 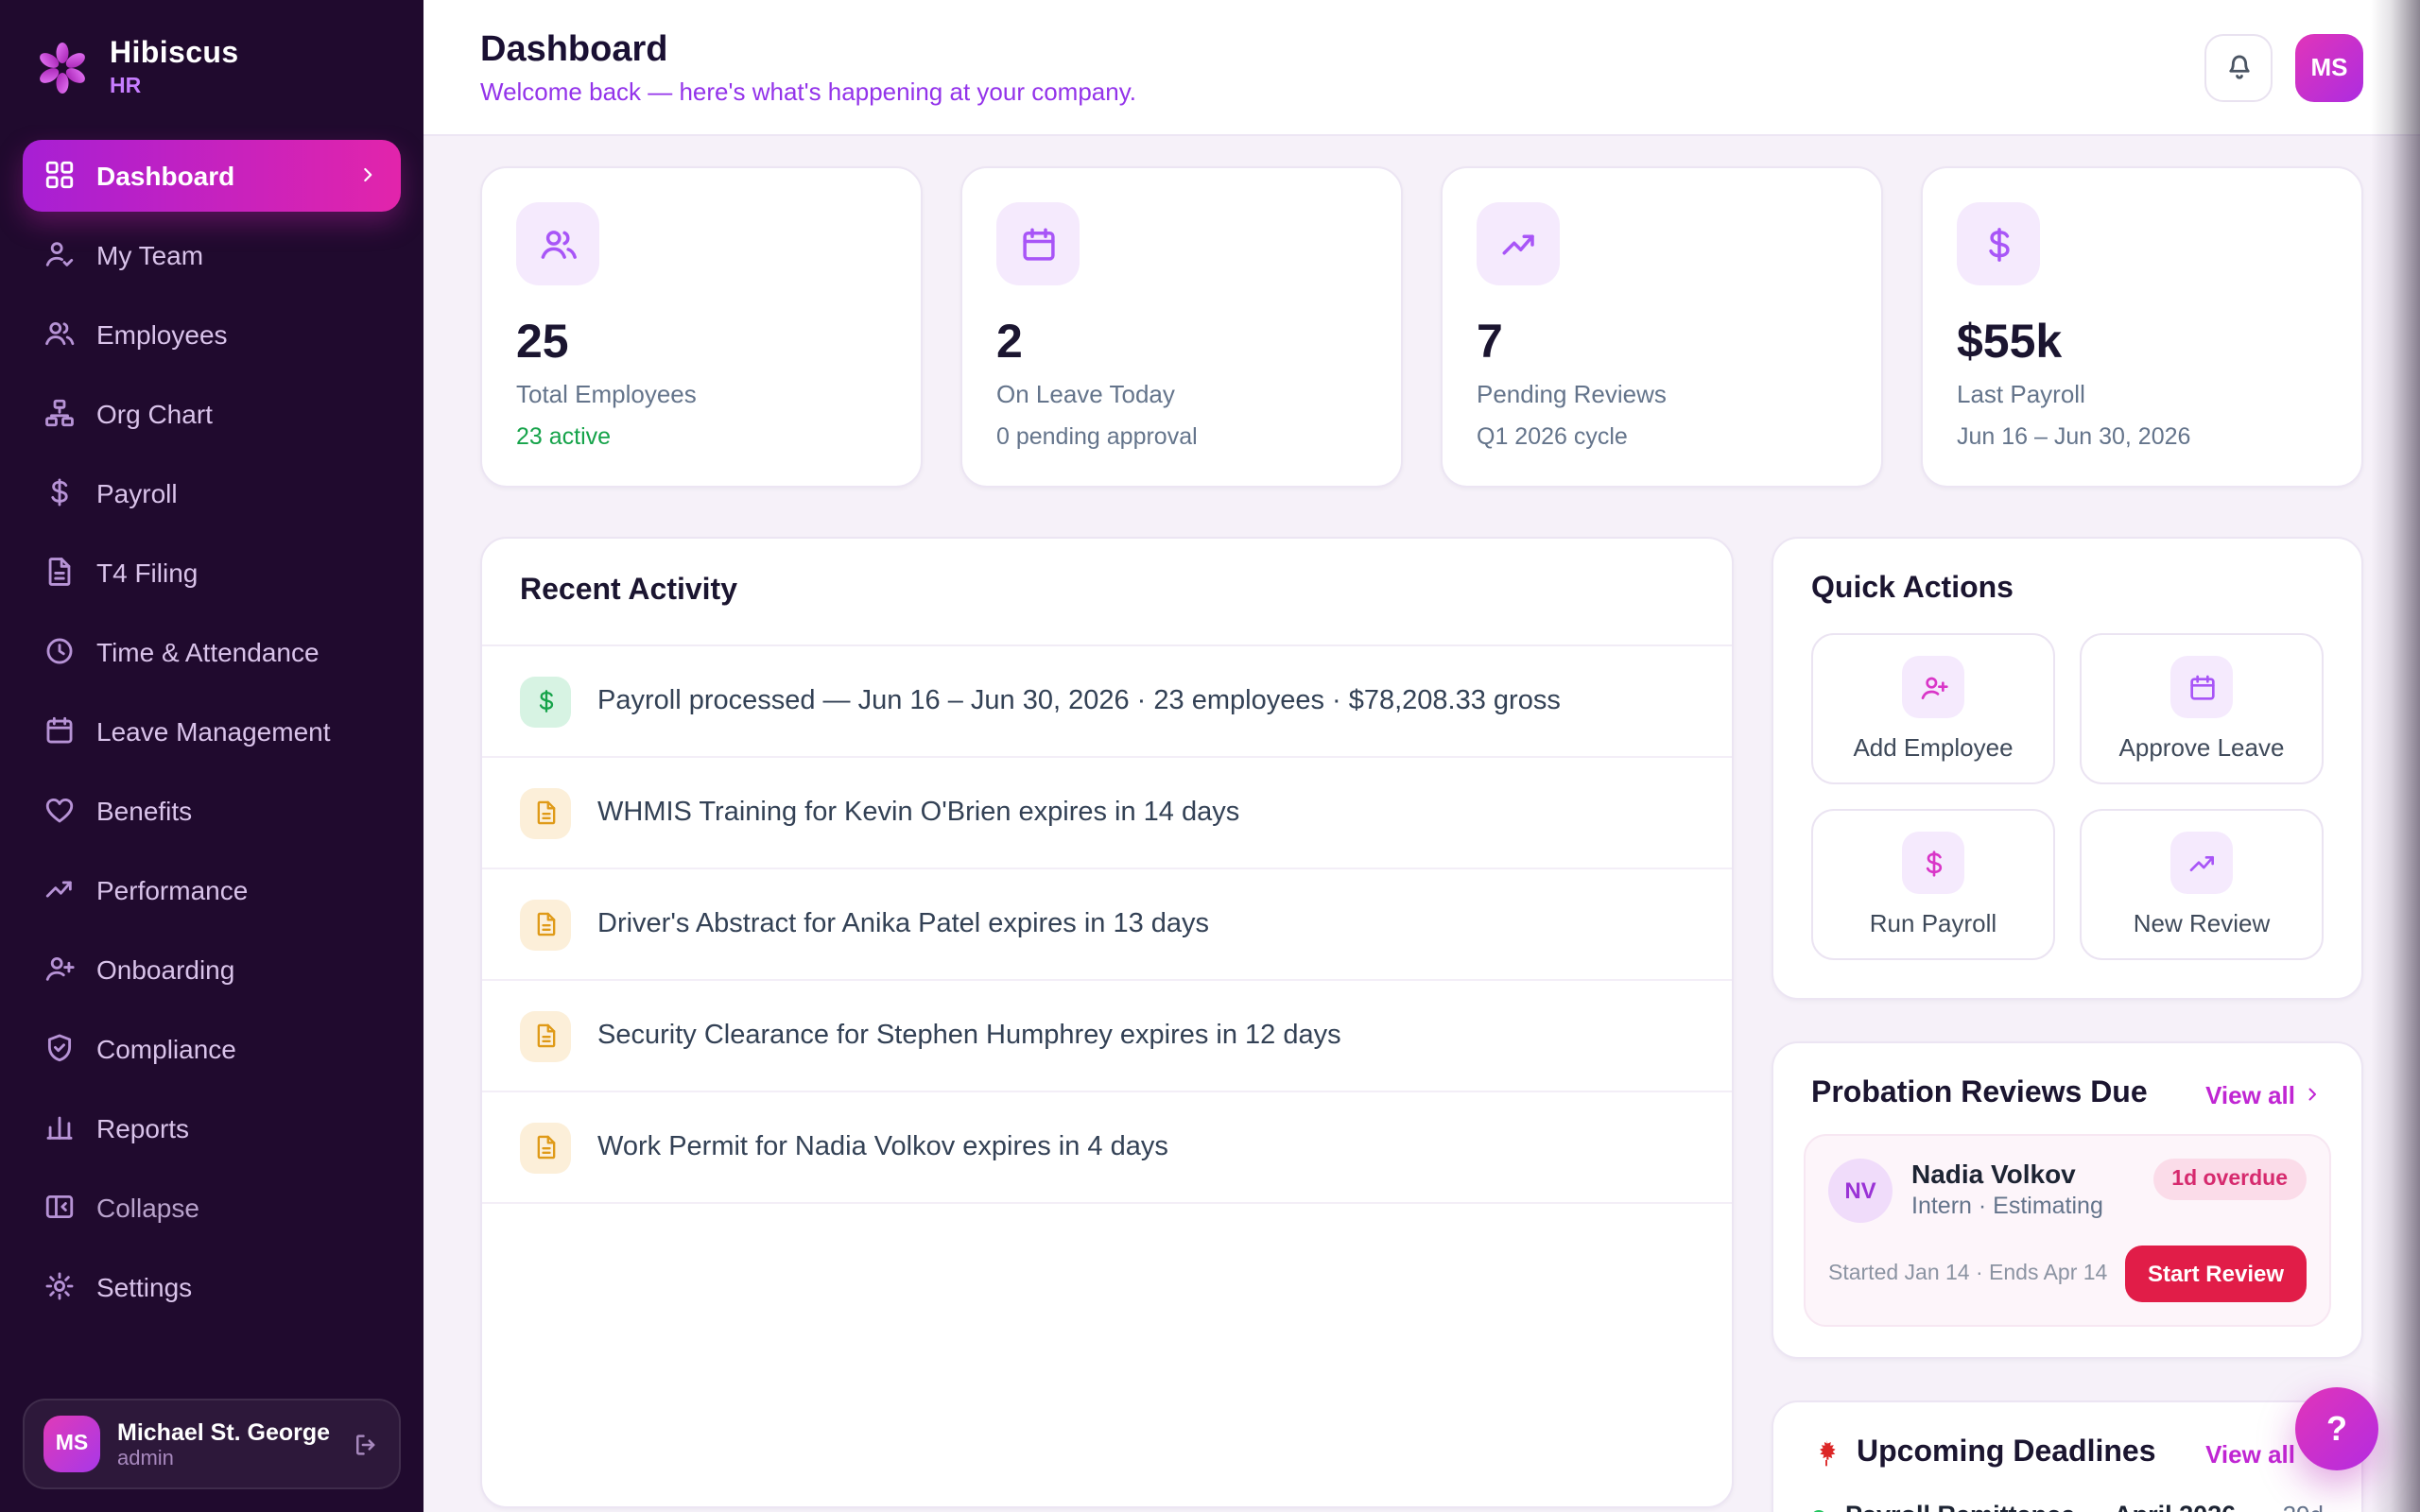 What do you see at coordinates (59, 254) in the screenshot?
I see `user-check-icon` at bounding box center [59, 254].